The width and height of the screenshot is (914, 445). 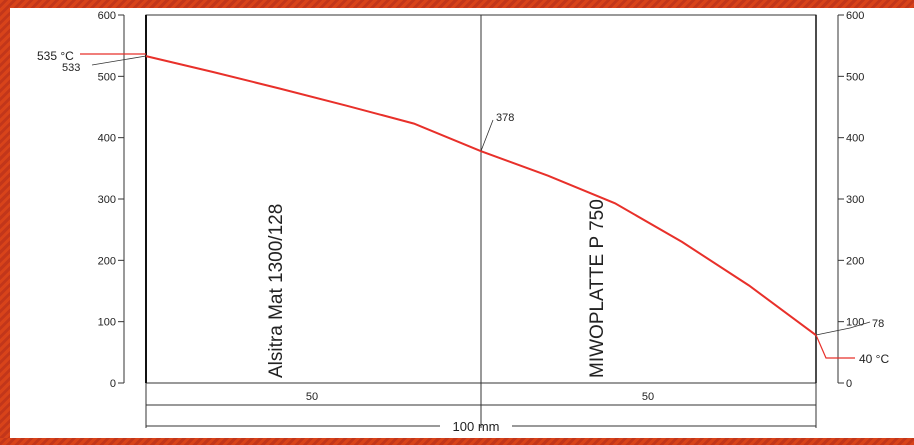 I want to click on left-axis-ticks: 0 100 200 300 400 500 600, so click(x=111, y=200).